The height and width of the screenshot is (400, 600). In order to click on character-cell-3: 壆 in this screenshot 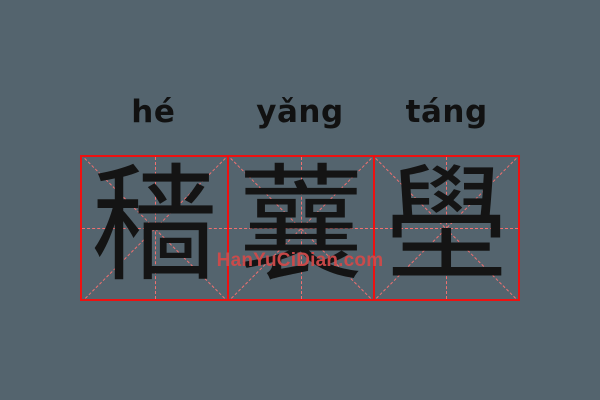, I will do `click(445, 228)`.